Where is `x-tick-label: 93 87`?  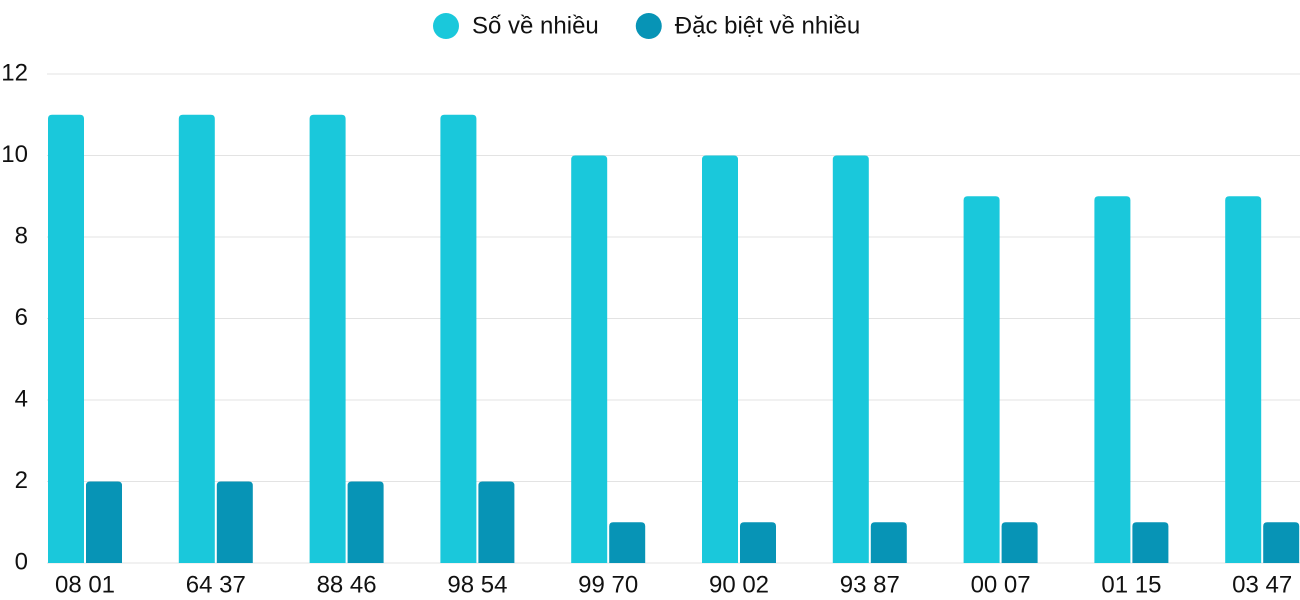 x-tick-label: 93 87 is located at coordinates (870, 584).